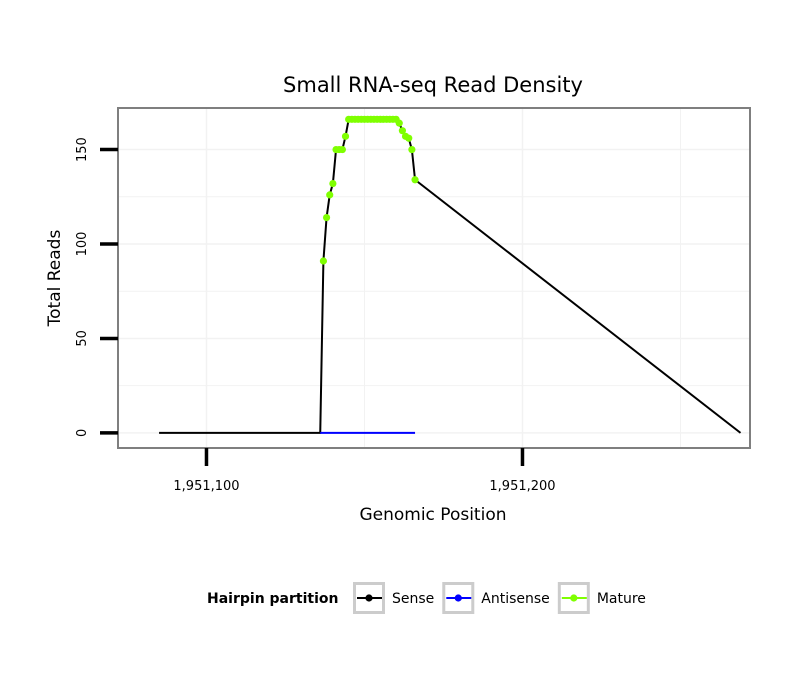 The height and width of the screenshot is (690, 810). I want to click on y-tick-label: 100, so click(82, 244).